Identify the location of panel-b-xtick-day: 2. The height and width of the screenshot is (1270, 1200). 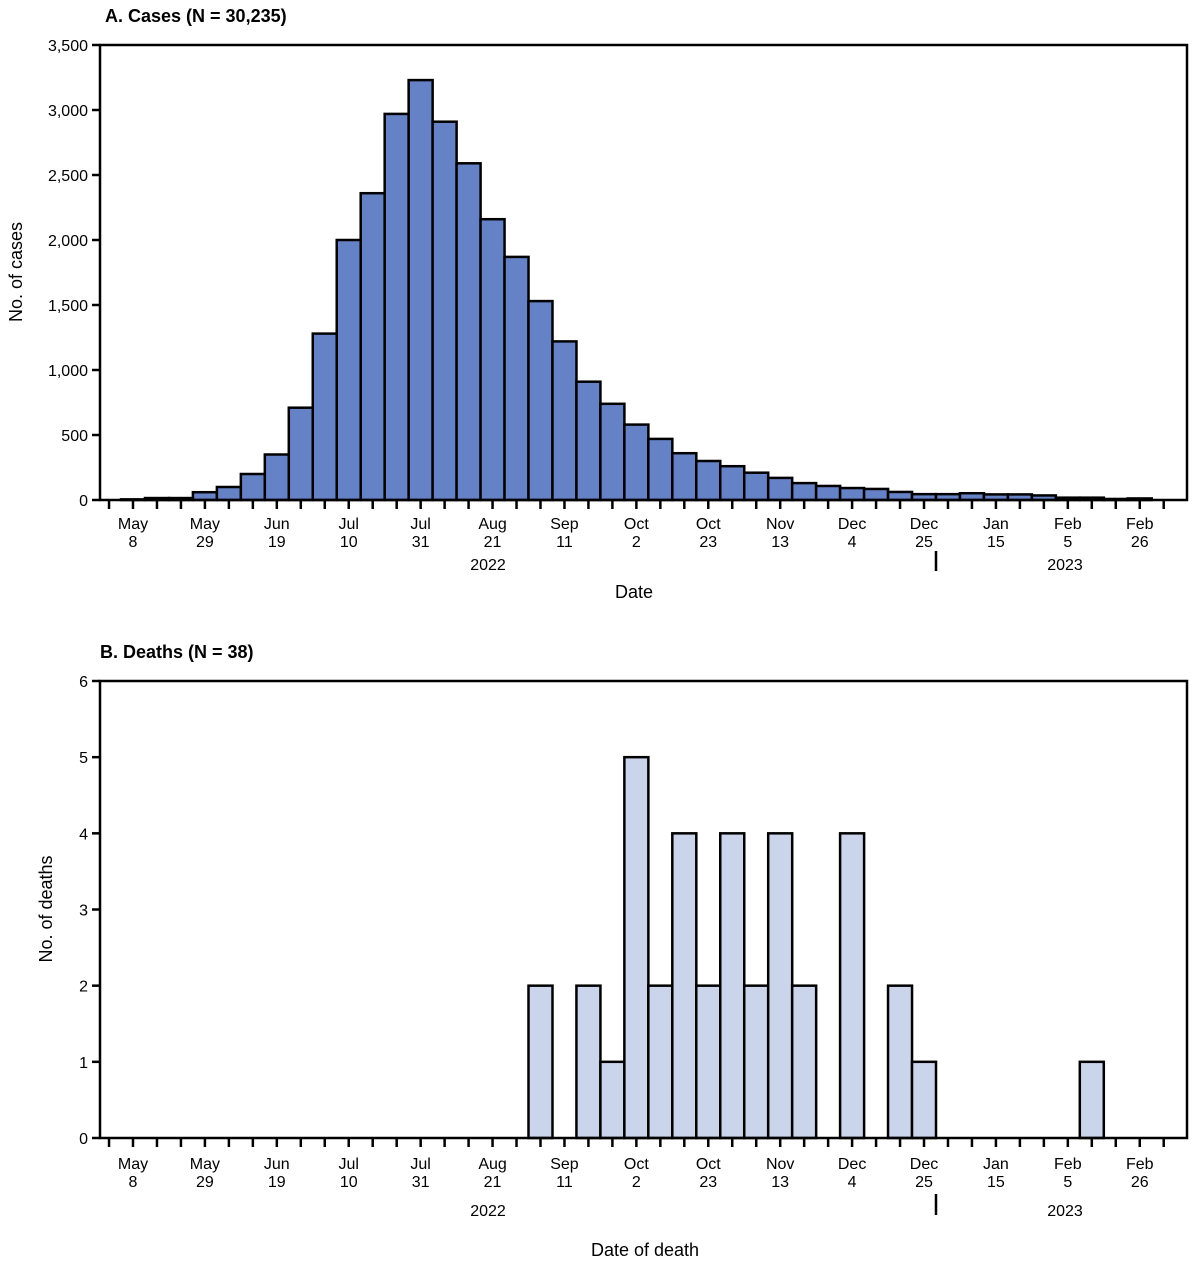
(636, 1182).